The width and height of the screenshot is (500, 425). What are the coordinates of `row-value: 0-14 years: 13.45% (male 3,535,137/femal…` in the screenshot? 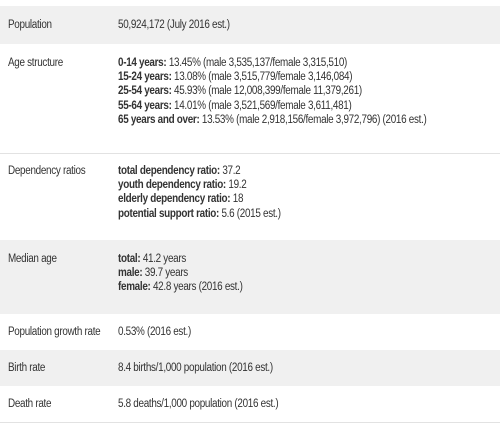 It's located at (272, 91).